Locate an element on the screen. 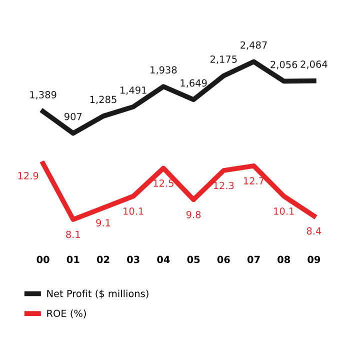 This screenshot has height=342, width=350. x-tick-label: 00 is located at coordinates (43, 260).